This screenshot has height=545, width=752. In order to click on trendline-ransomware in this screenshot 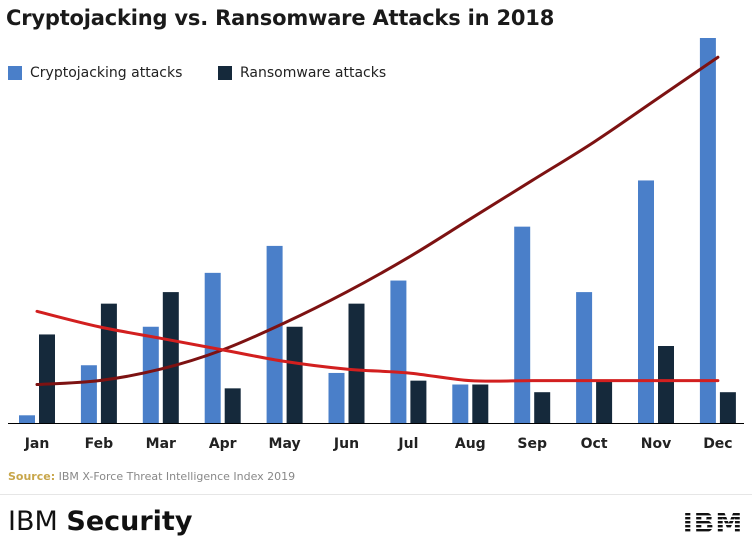, I will do `click(377, 346)`.